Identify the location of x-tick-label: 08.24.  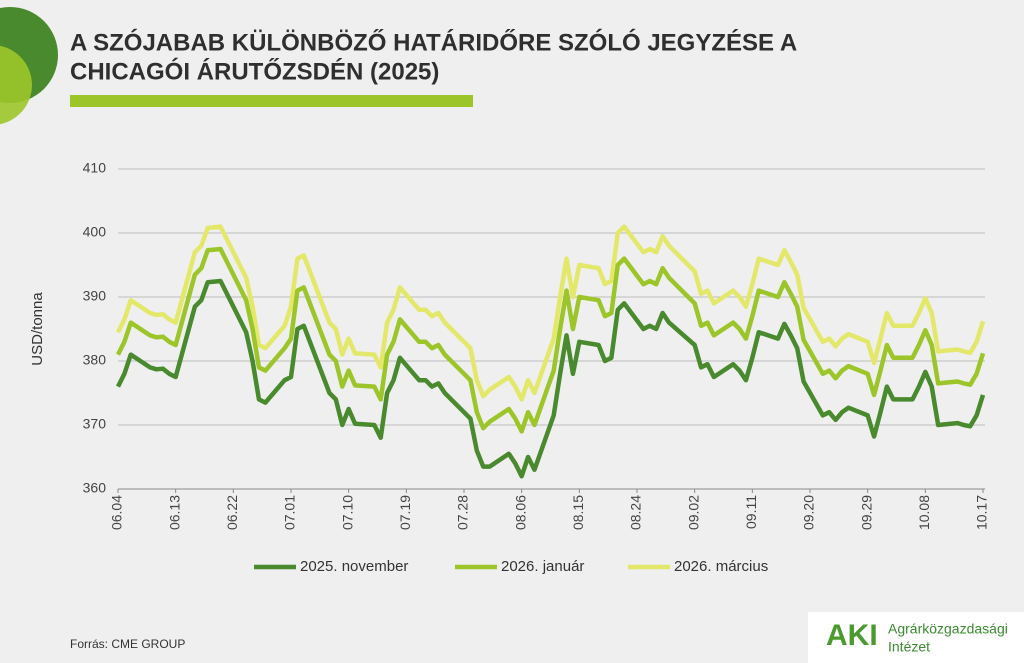
(636, 512).